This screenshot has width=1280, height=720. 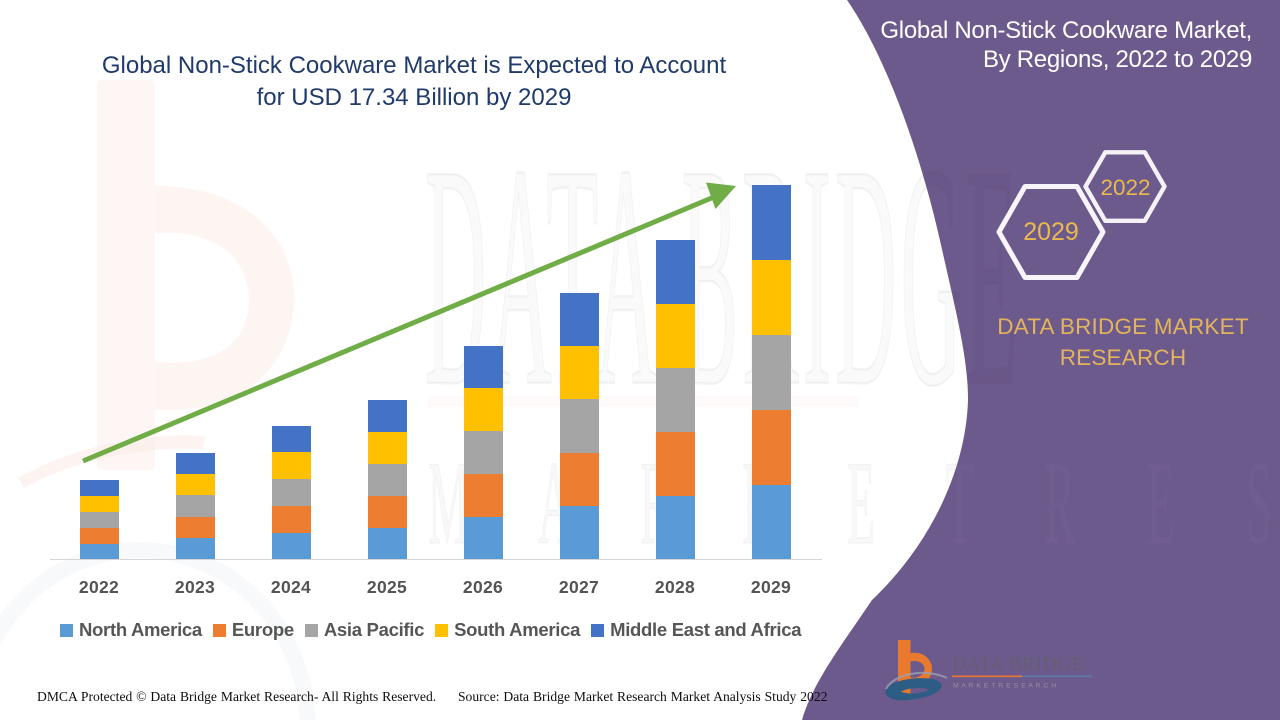 I want to click on hexagon-label-2022: 2022, so click(x=1125, y=187).